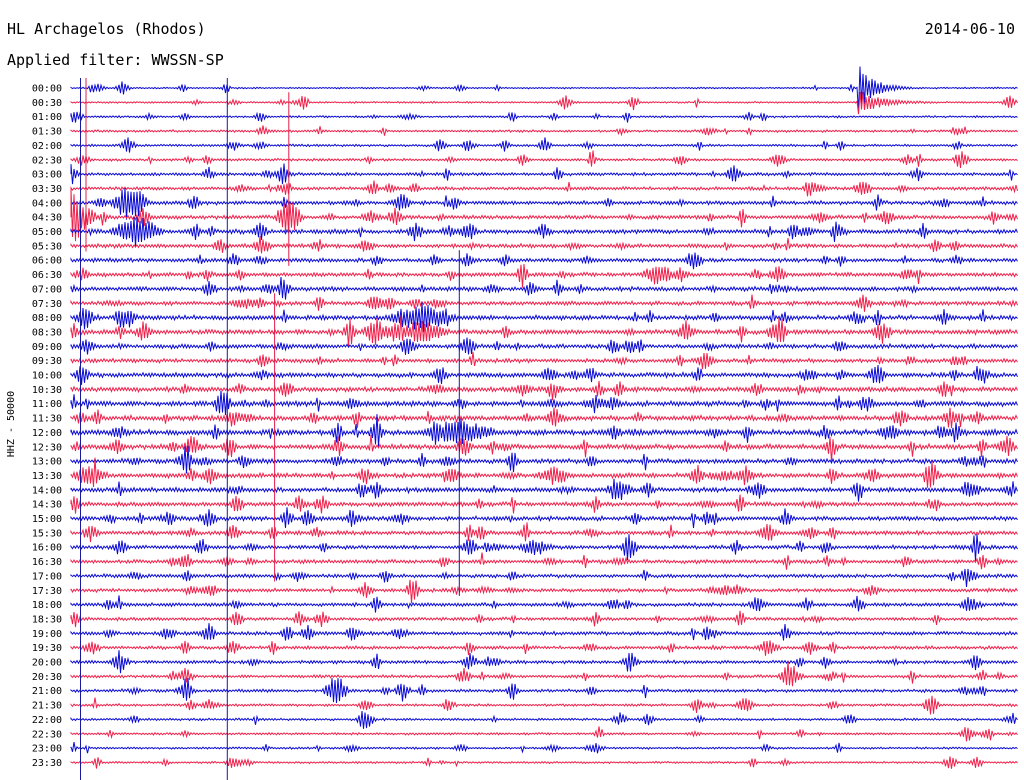 The image size is (1024, 780). Describe the element at coordinates (47, 533) in the screenshot. I see `row-label: 15:30` at that location.